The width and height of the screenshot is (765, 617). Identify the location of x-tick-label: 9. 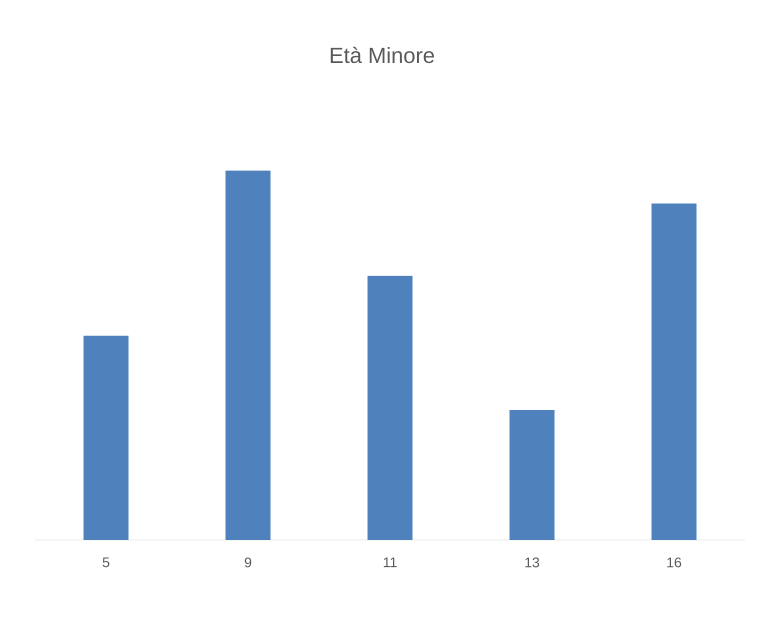
(248, 562).